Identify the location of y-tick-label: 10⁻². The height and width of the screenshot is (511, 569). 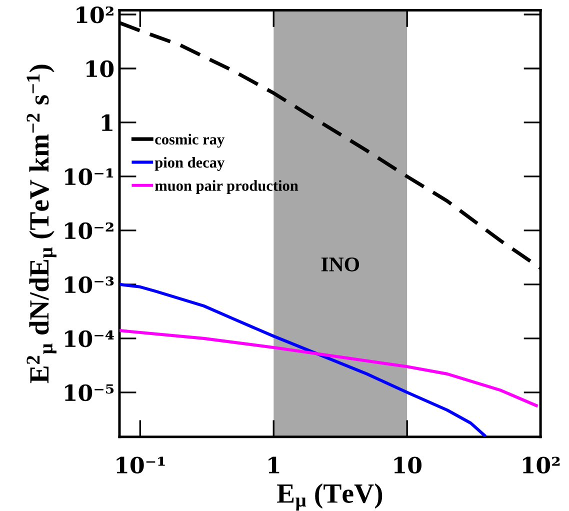
(89, 231).